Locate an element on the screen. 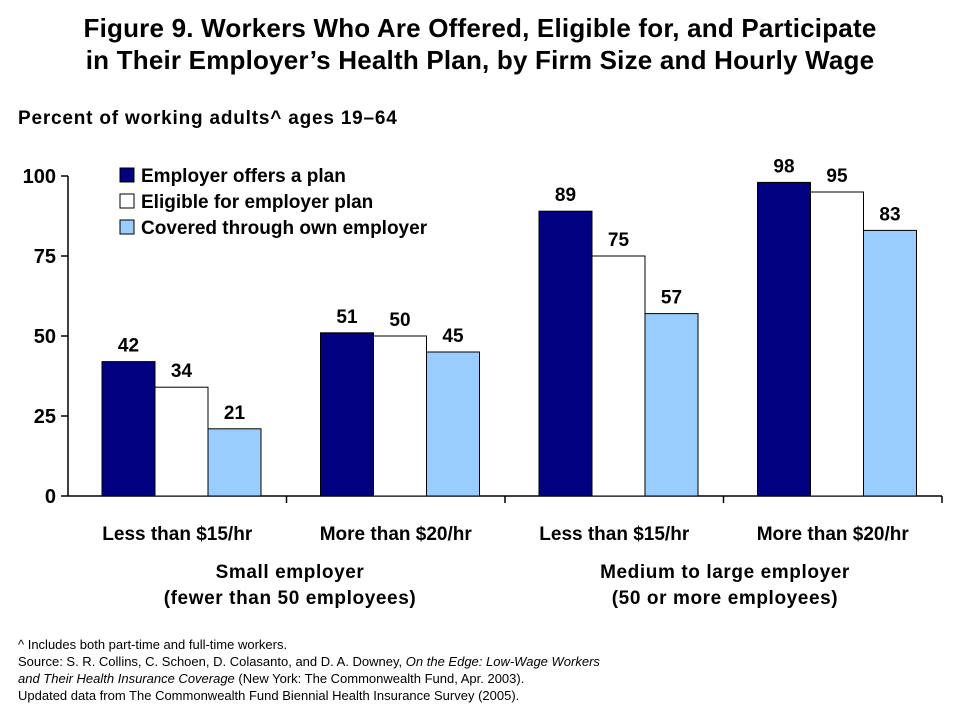 The width and height of the screenshot is (960, 720). chart-subtitle: Percent of working adults^ ages 19–64 is located at coordinates (208, 118).